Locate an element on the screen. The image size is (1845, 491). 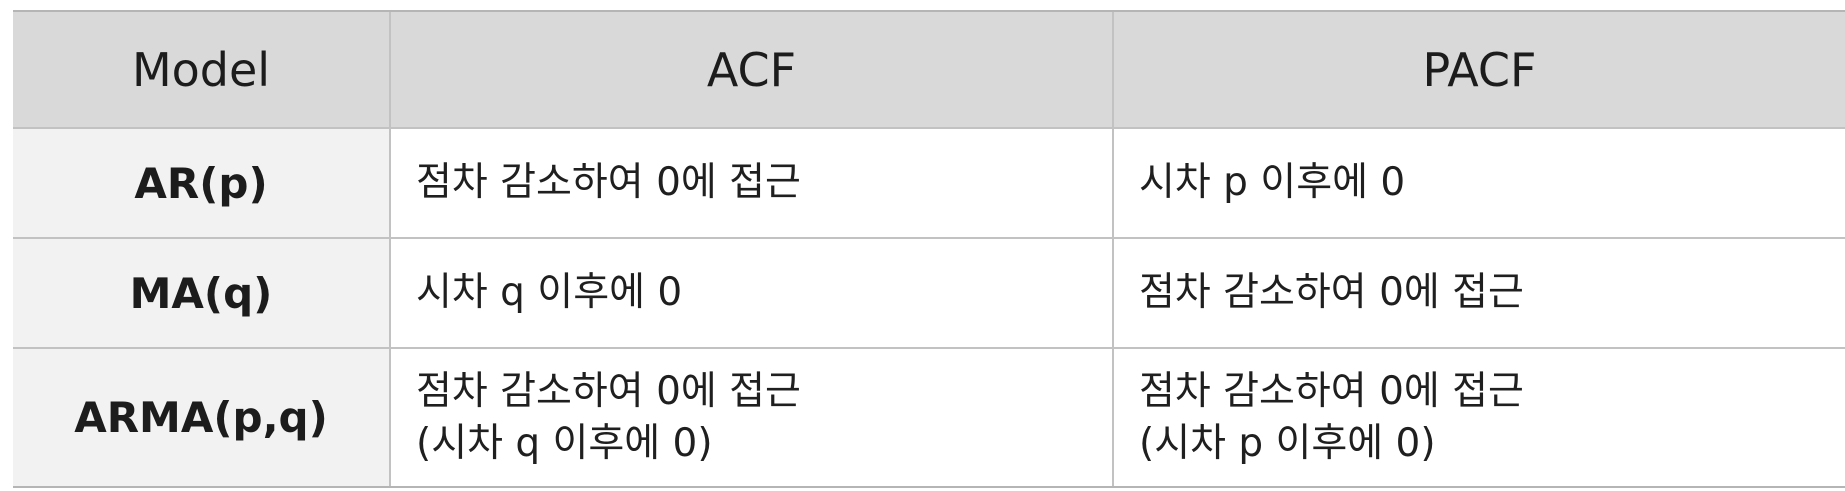
acf-arma-line-2: (시차 q 이후에 0) is located at coordinates (564, 443).